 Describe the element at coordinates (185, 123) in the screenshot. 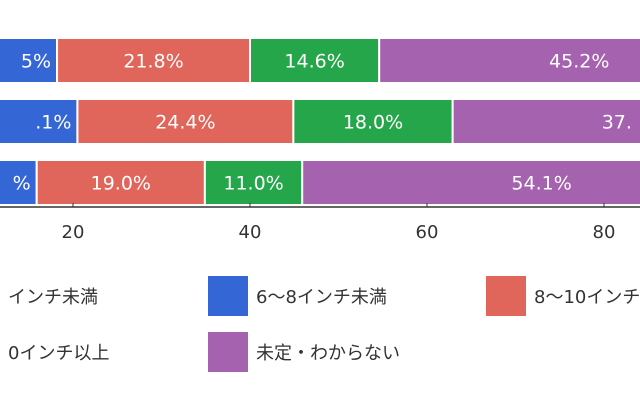

I see `data-label-2-1: 24.4%` at that location.